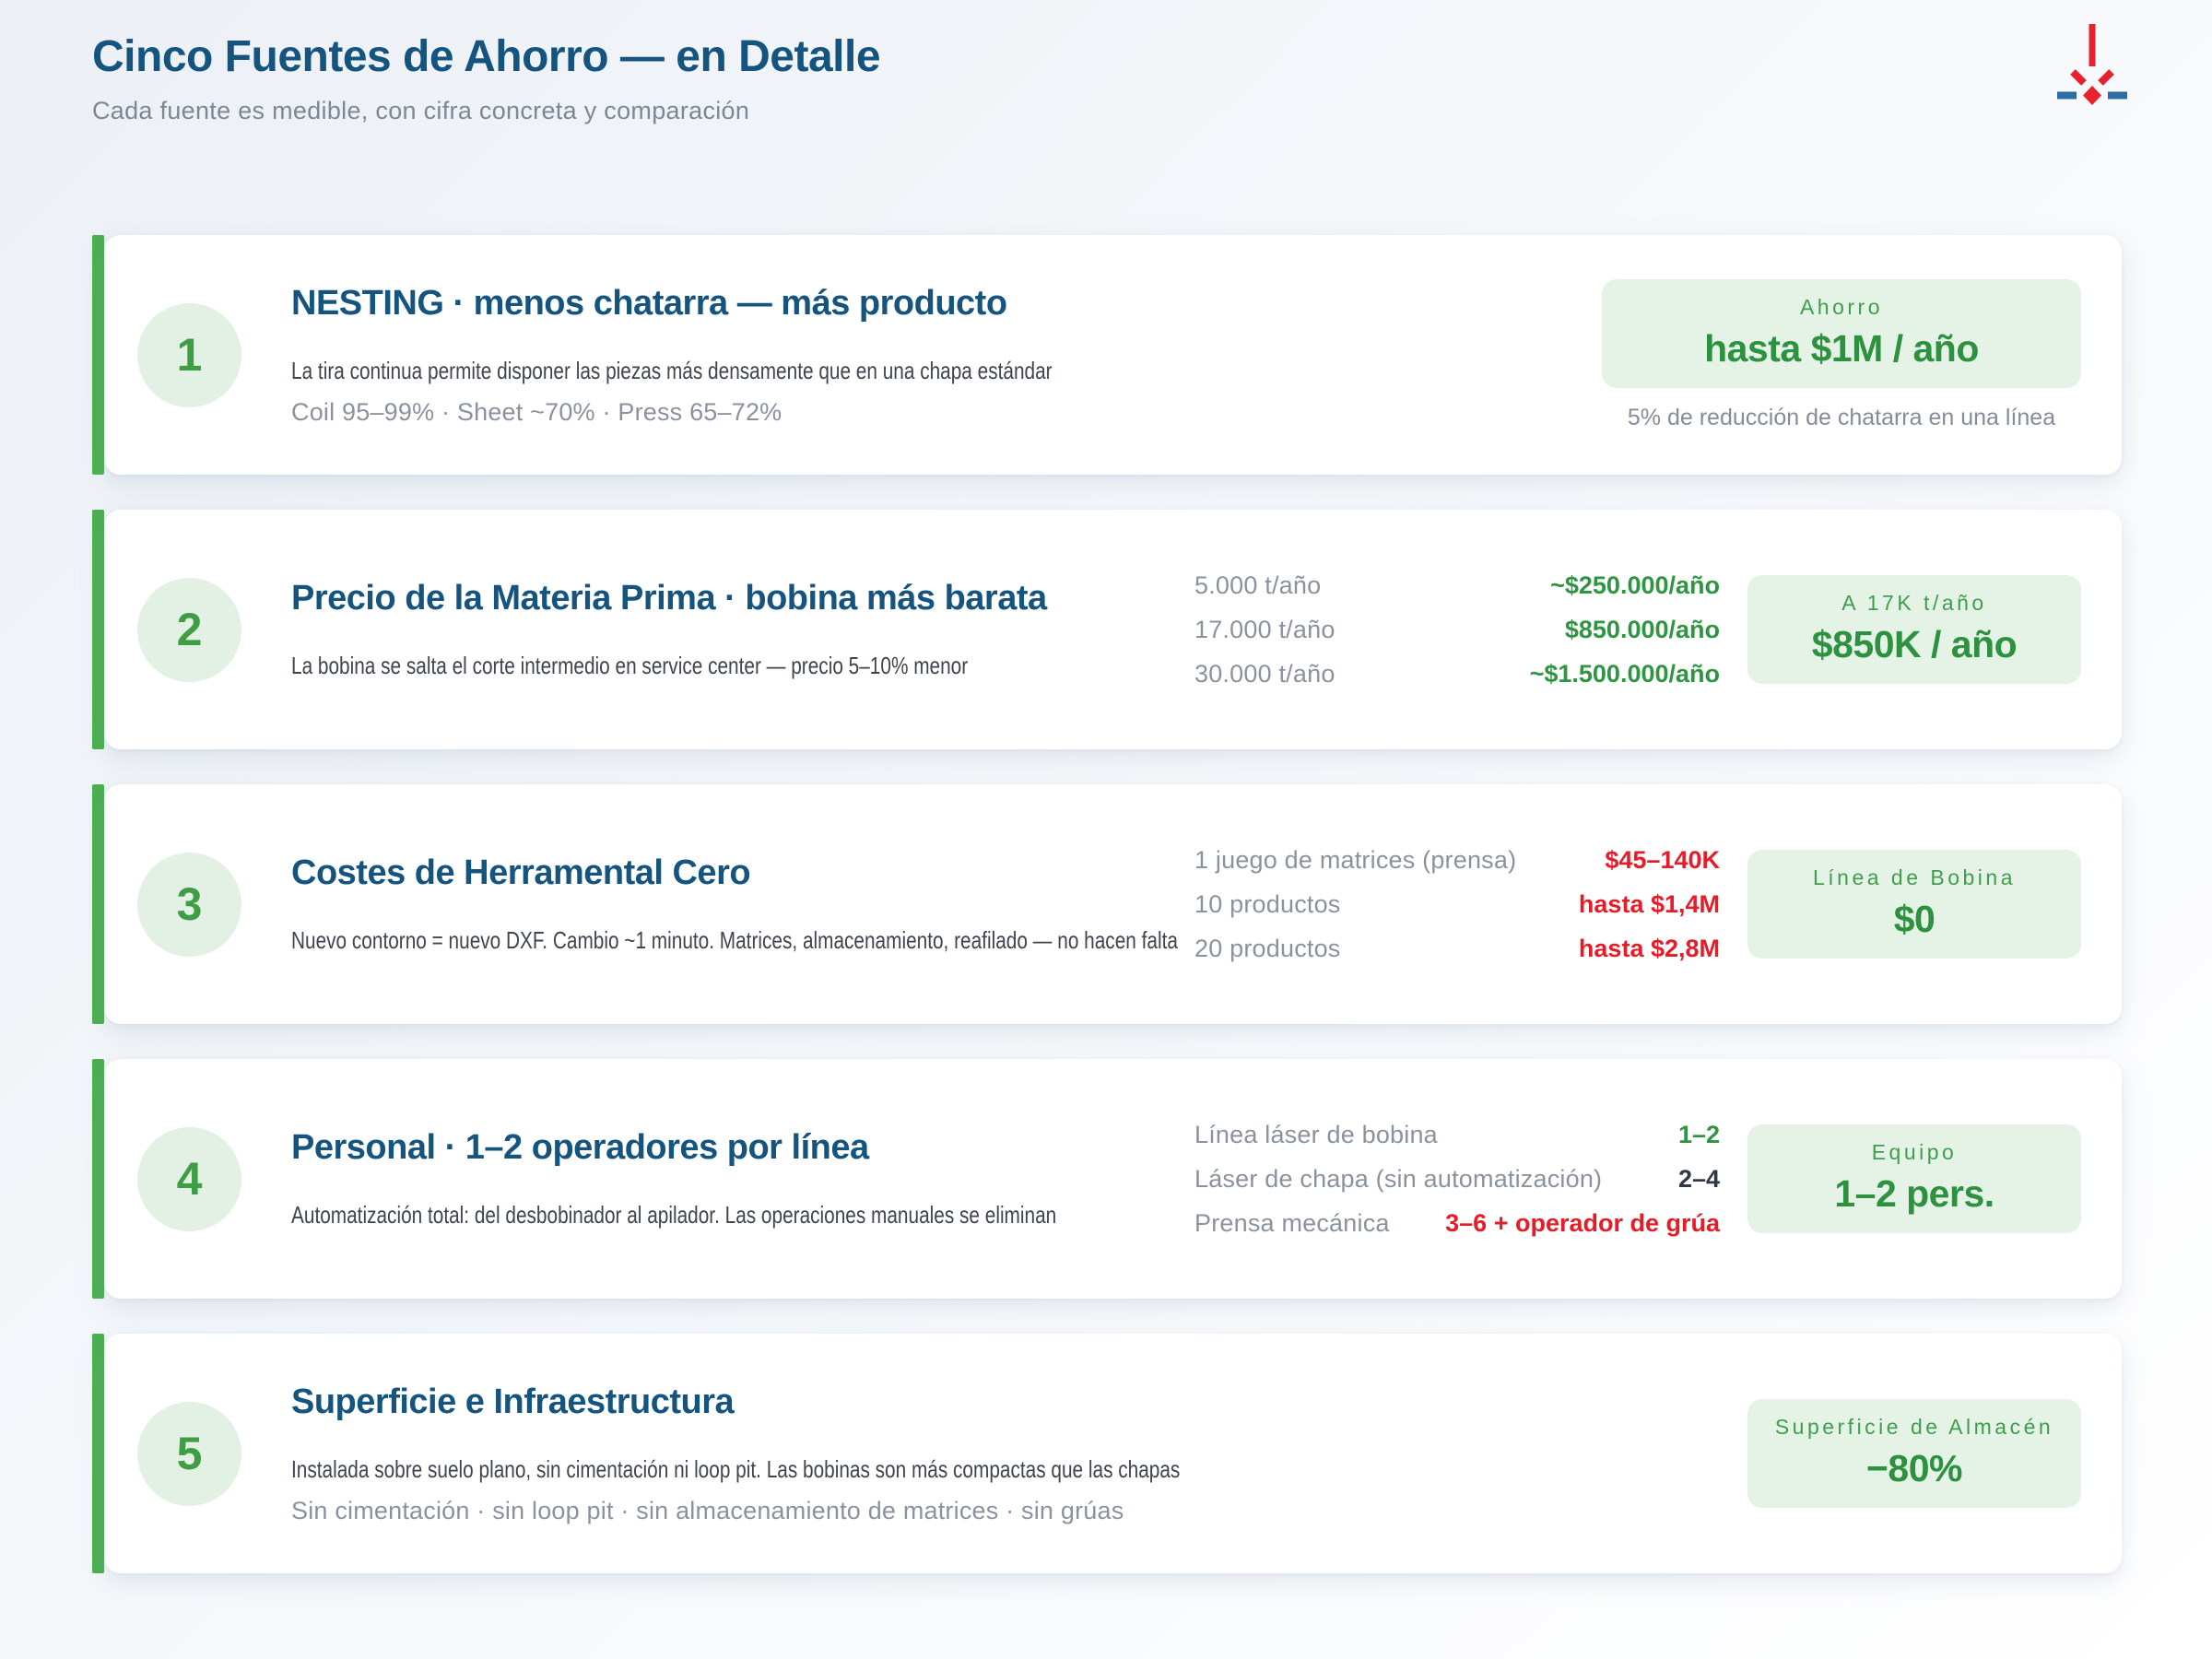  I want to click on savings-badge: Equipo 1–2 pers., so click(1914, 1178).